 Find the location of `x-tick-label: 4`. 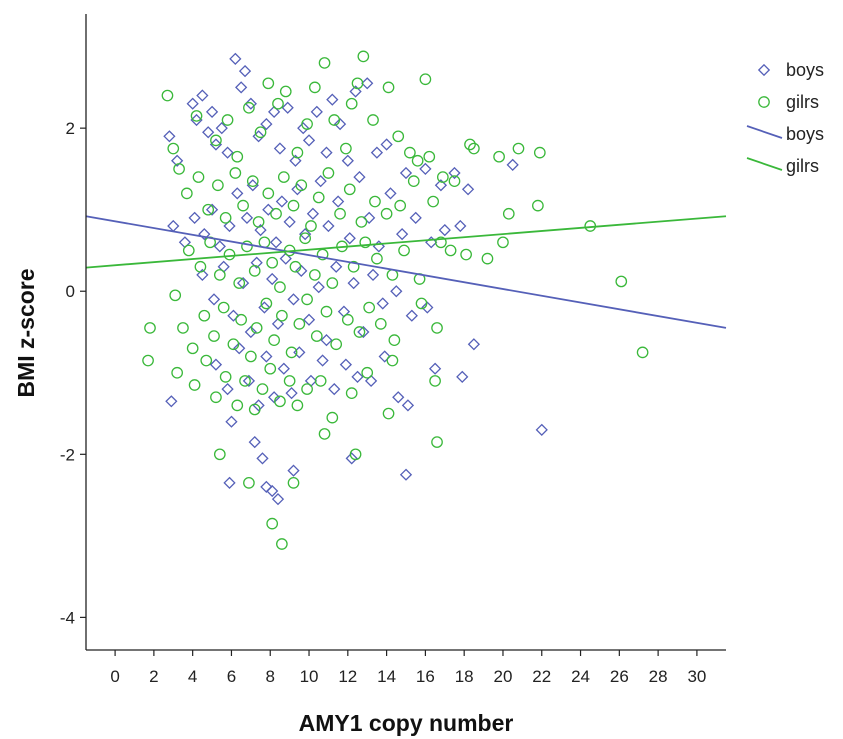

x-tick-label: 4 is located at coordinates (192, 676).